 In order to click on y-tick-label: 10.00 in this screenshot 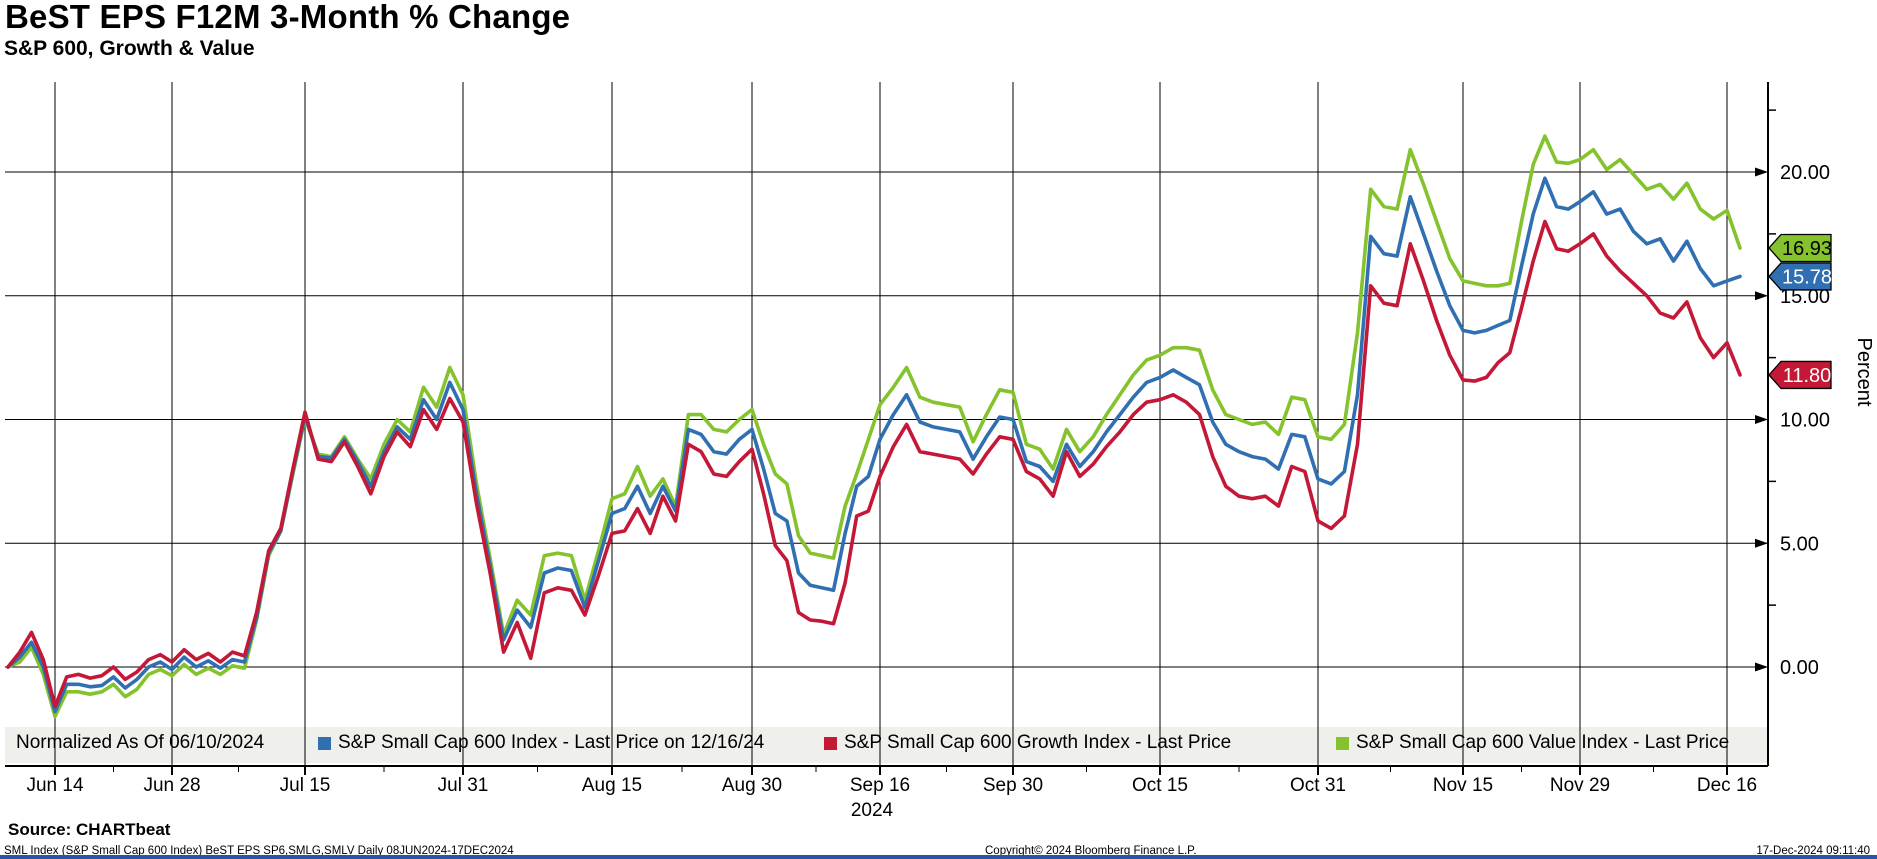, I will do `click(1805, 421)`.